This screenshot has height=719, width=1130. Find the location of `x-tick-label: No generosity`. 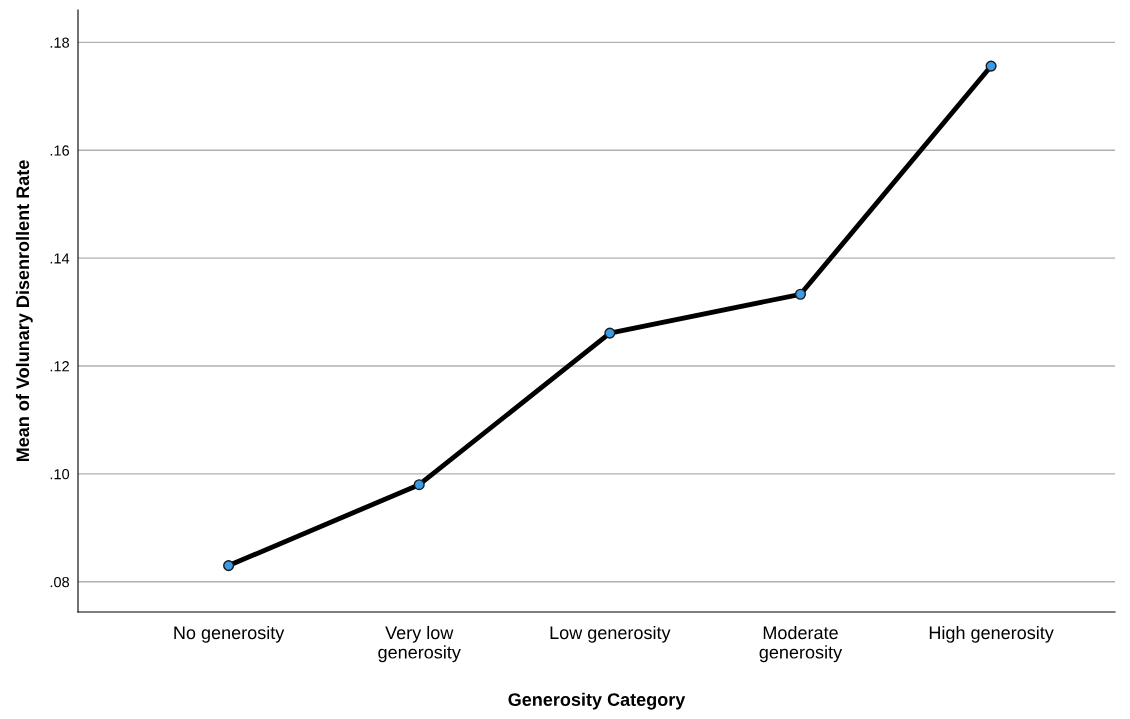

x-tick-label: No generosity is located at coordinates (229, 634).